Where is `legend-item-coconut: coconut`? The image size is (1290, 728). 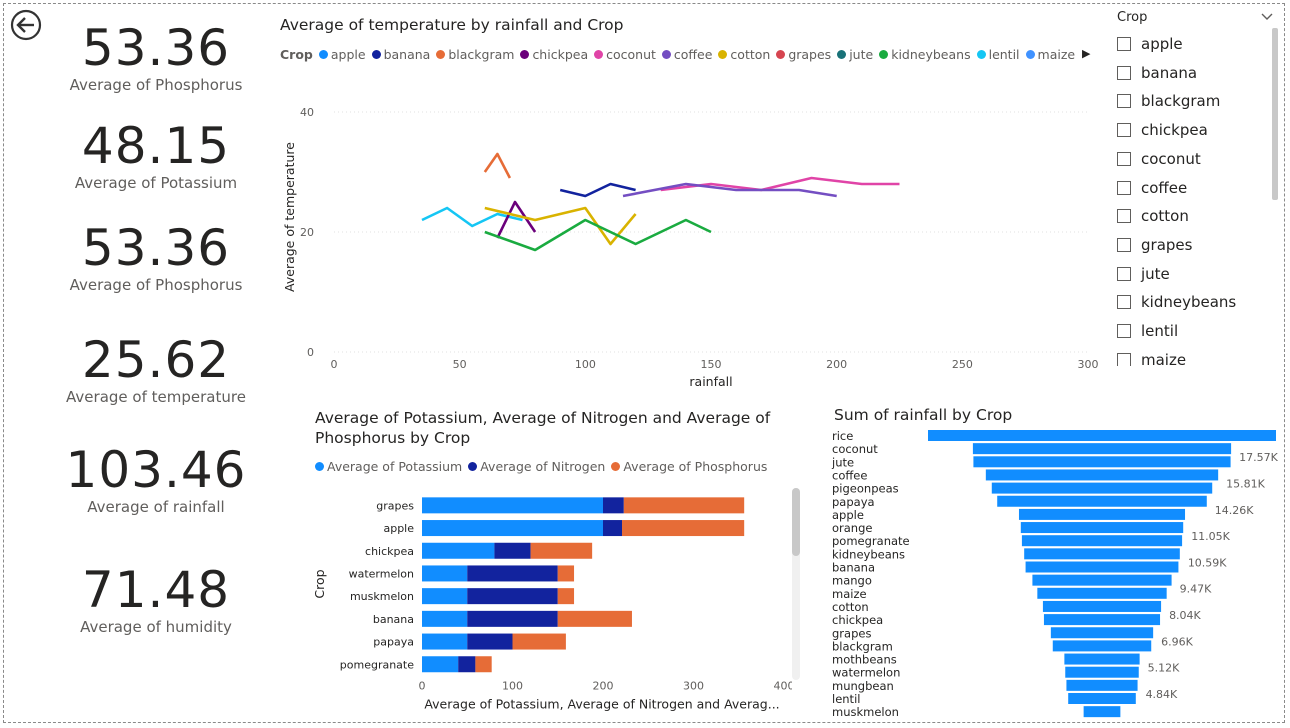
legend-item-coconut: coconut is located at coordinates (625, 54).